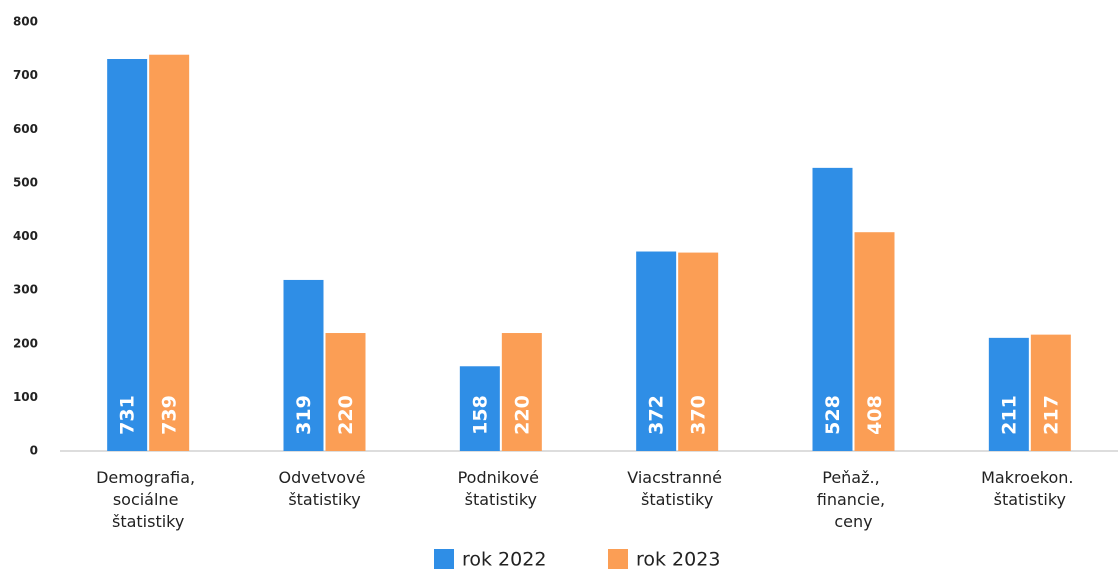  Describe the element at coordinates (1051, 415) in the screenshot. I see `value-label: 217` at that location.